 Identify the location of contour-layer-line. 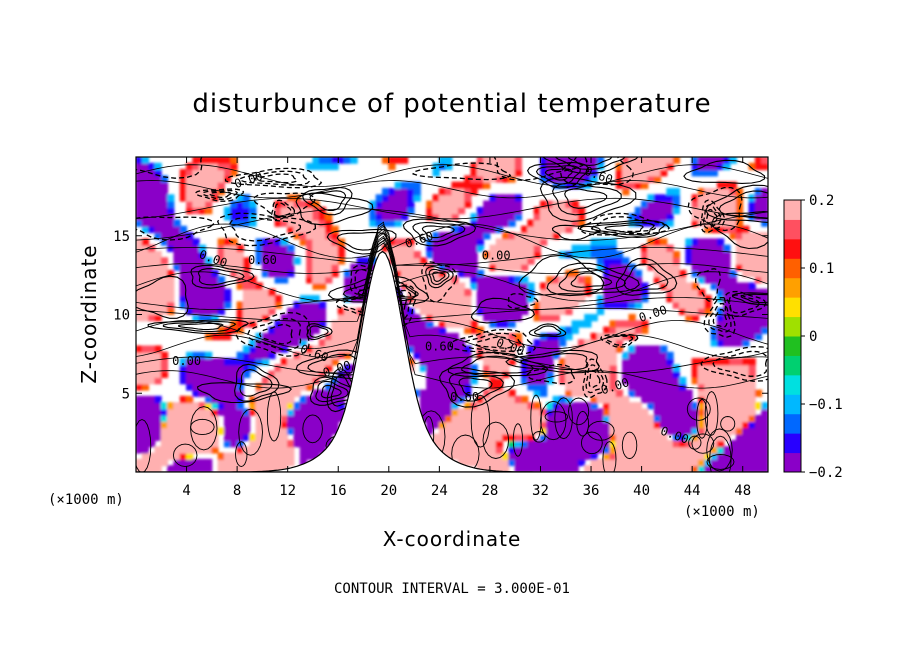
(452, 240).